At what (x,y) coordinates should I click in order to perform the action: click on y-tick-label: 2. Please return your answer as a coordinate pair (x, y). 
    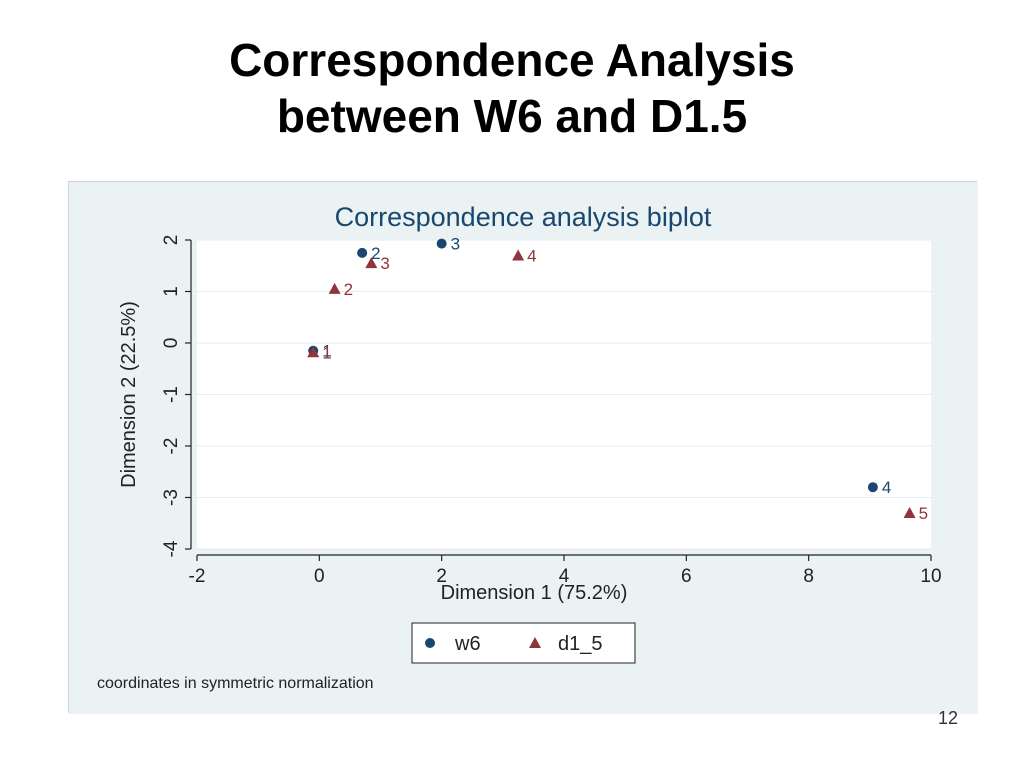
    Looking at the image, I should click on (171, 240).